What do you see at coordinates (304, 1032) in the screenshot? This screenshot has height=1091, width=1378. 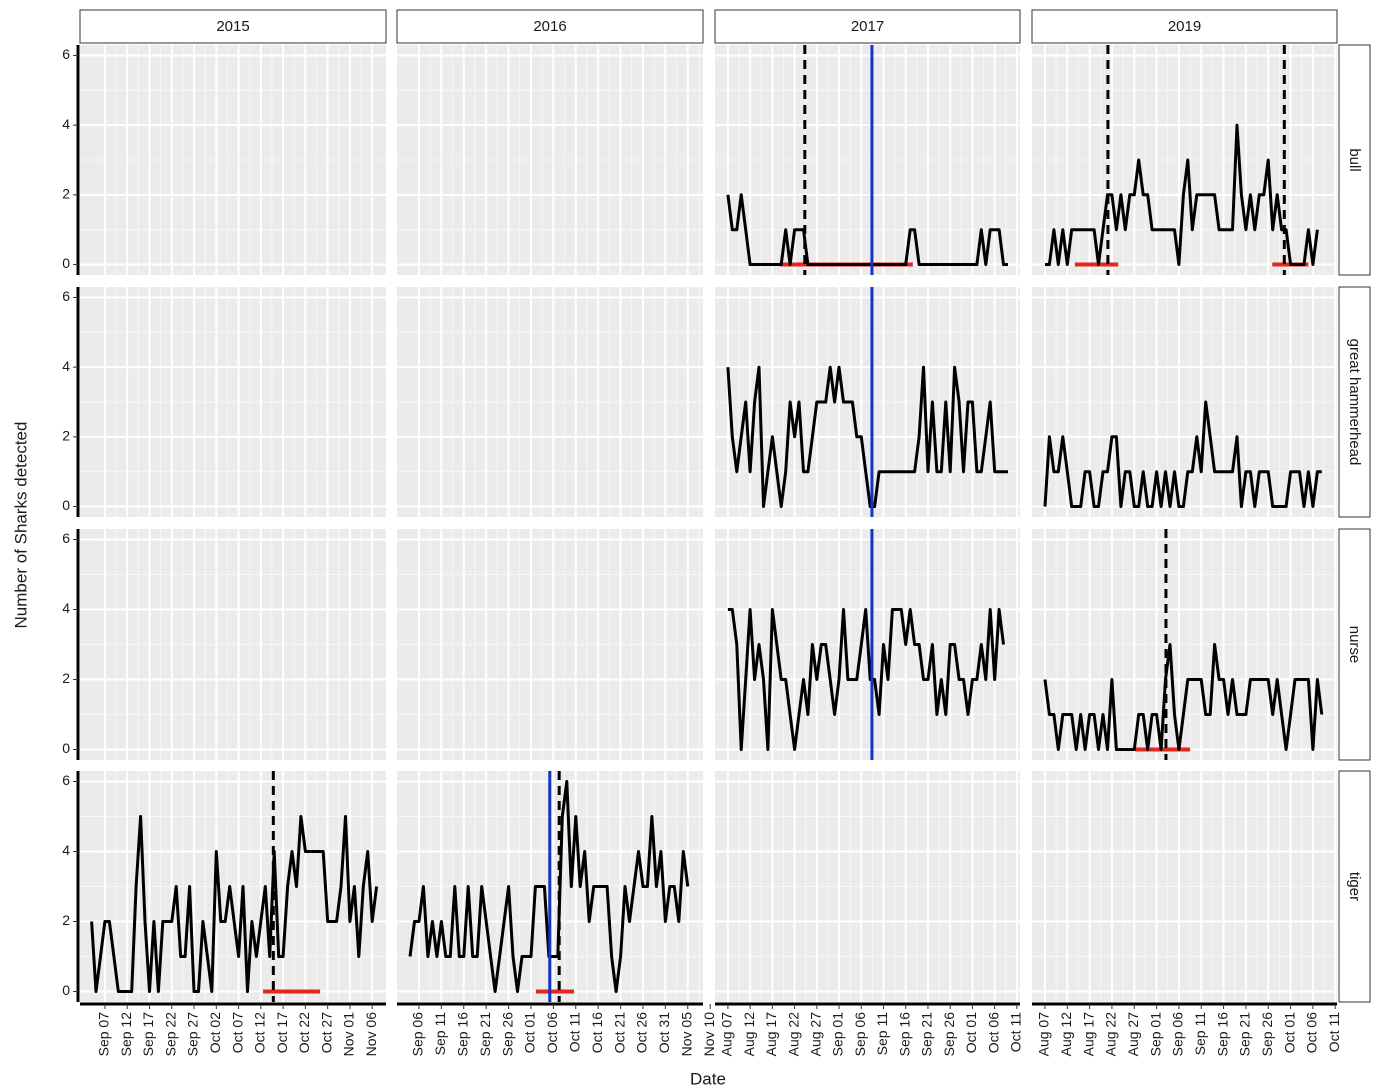 I see `x-tick-label: Oct 22` at bounding box center [304, 1032].